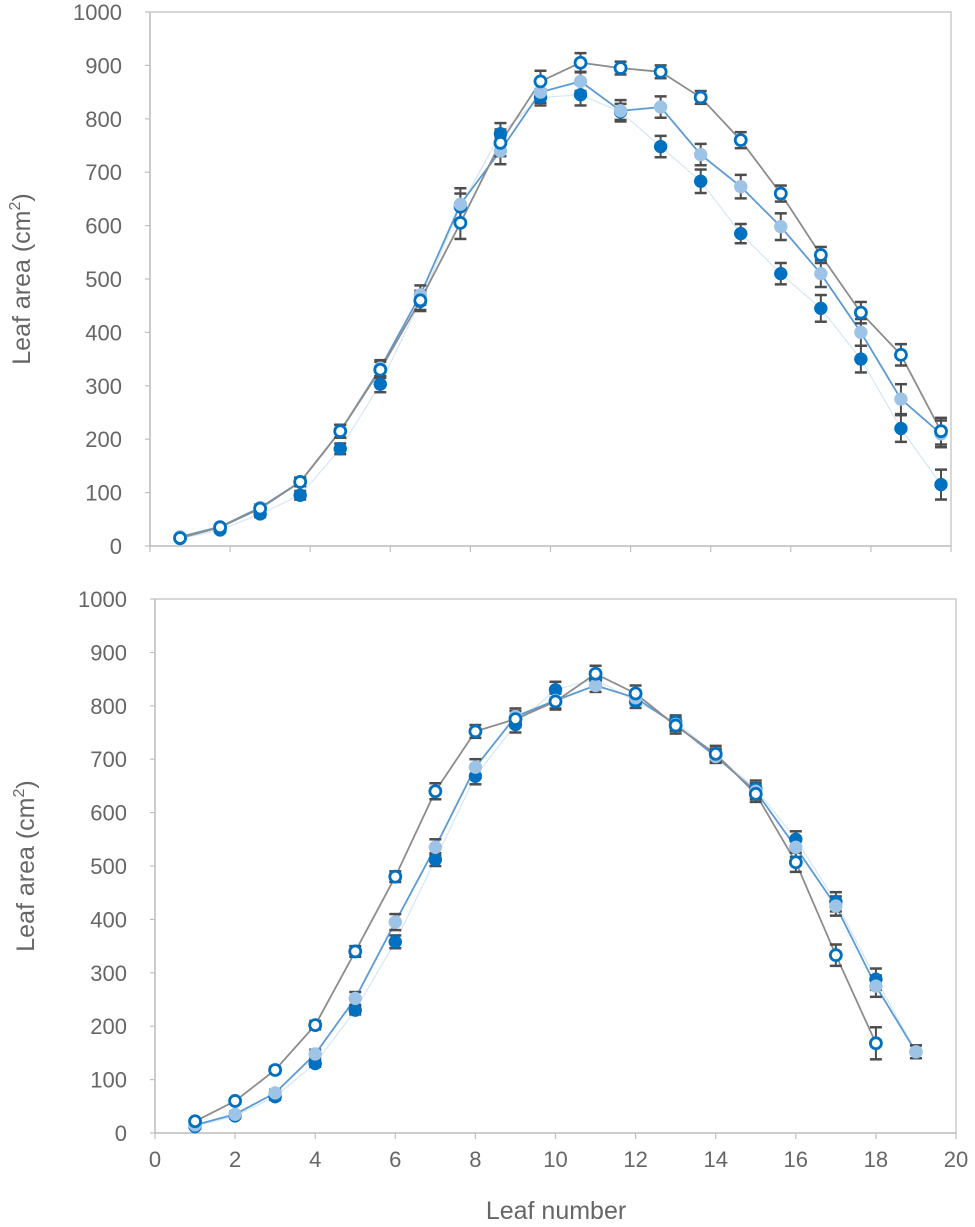 Image resolution: width=975 pixels, height=1227 pixels. I want to click on x-tick-labels: 0 2 4 6 8 10 12 14 16 18 20, so click(558, 1152).